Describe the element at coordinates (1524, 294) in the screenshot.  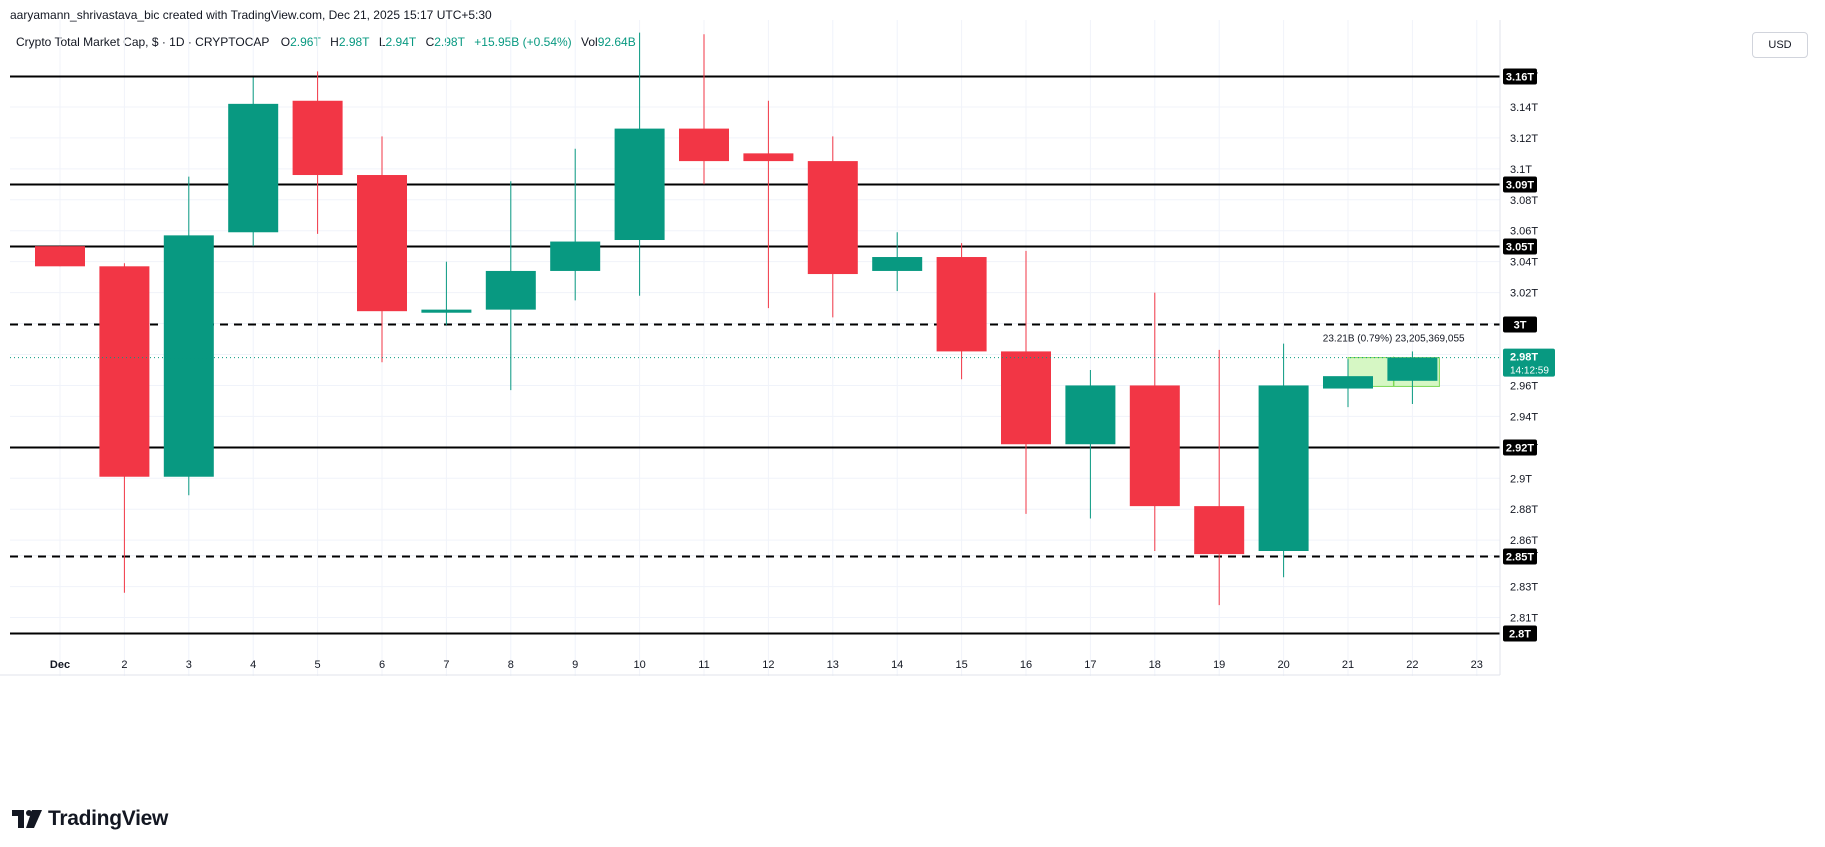
I see `price-tick-label: 3.02T` at that location.